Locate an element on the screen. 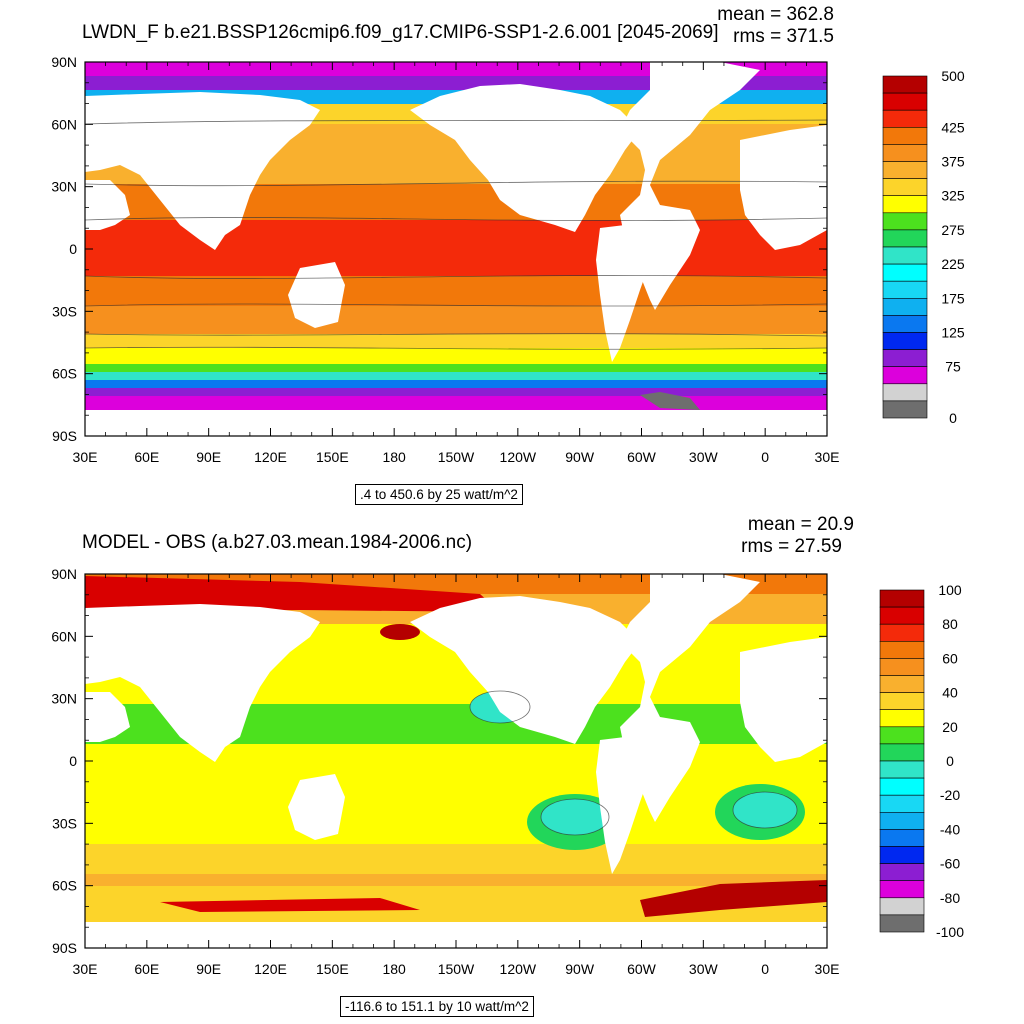 This screenshot has height=1024, width=1024. rms-stat: rms = 371.5 is located at coordinates (783, 36).